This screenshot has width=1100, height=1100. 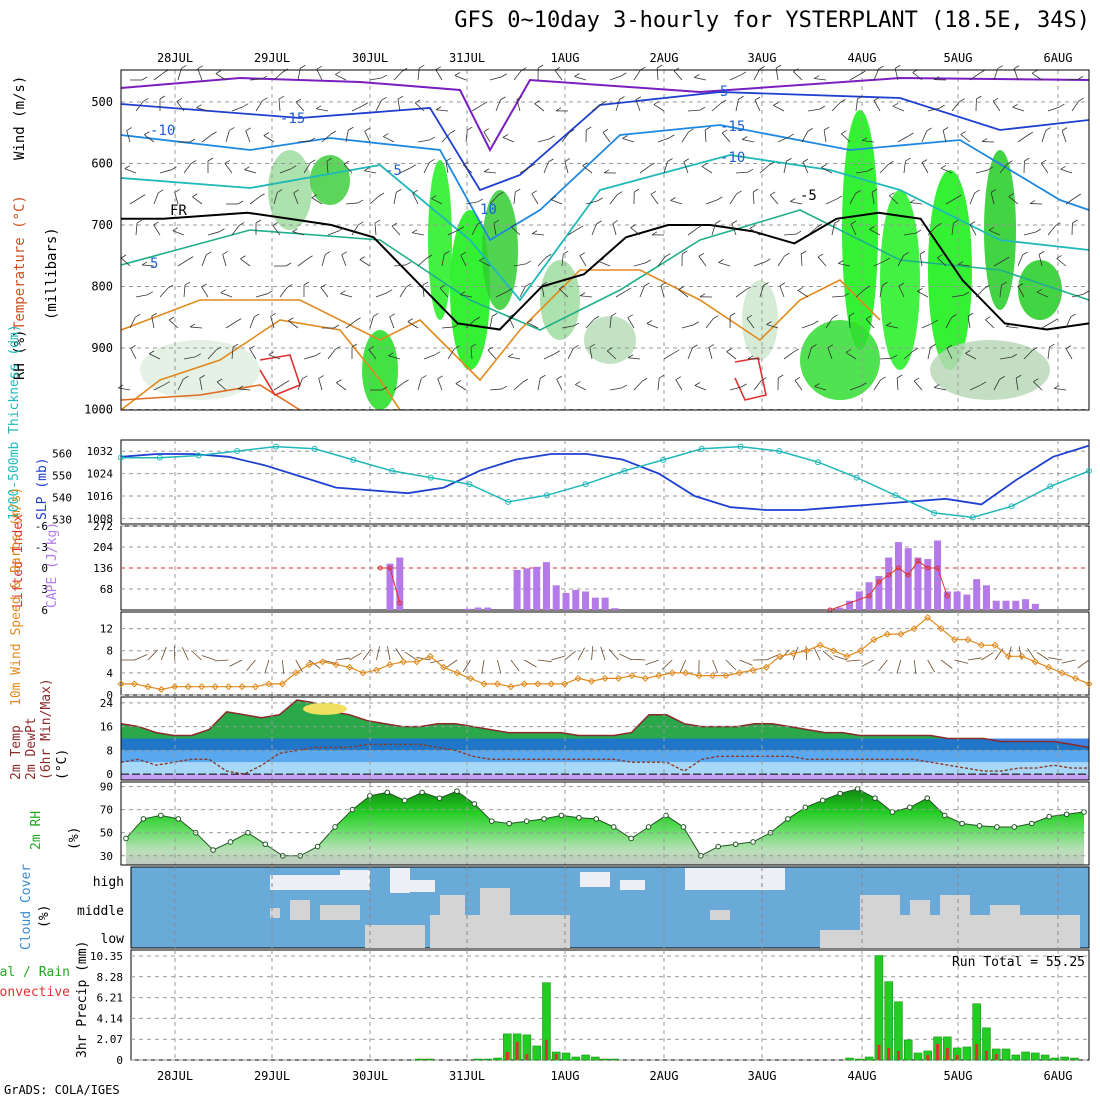 I want to click on x-tick-label-bottom: 3AUG, so click(x=762, y=1076).